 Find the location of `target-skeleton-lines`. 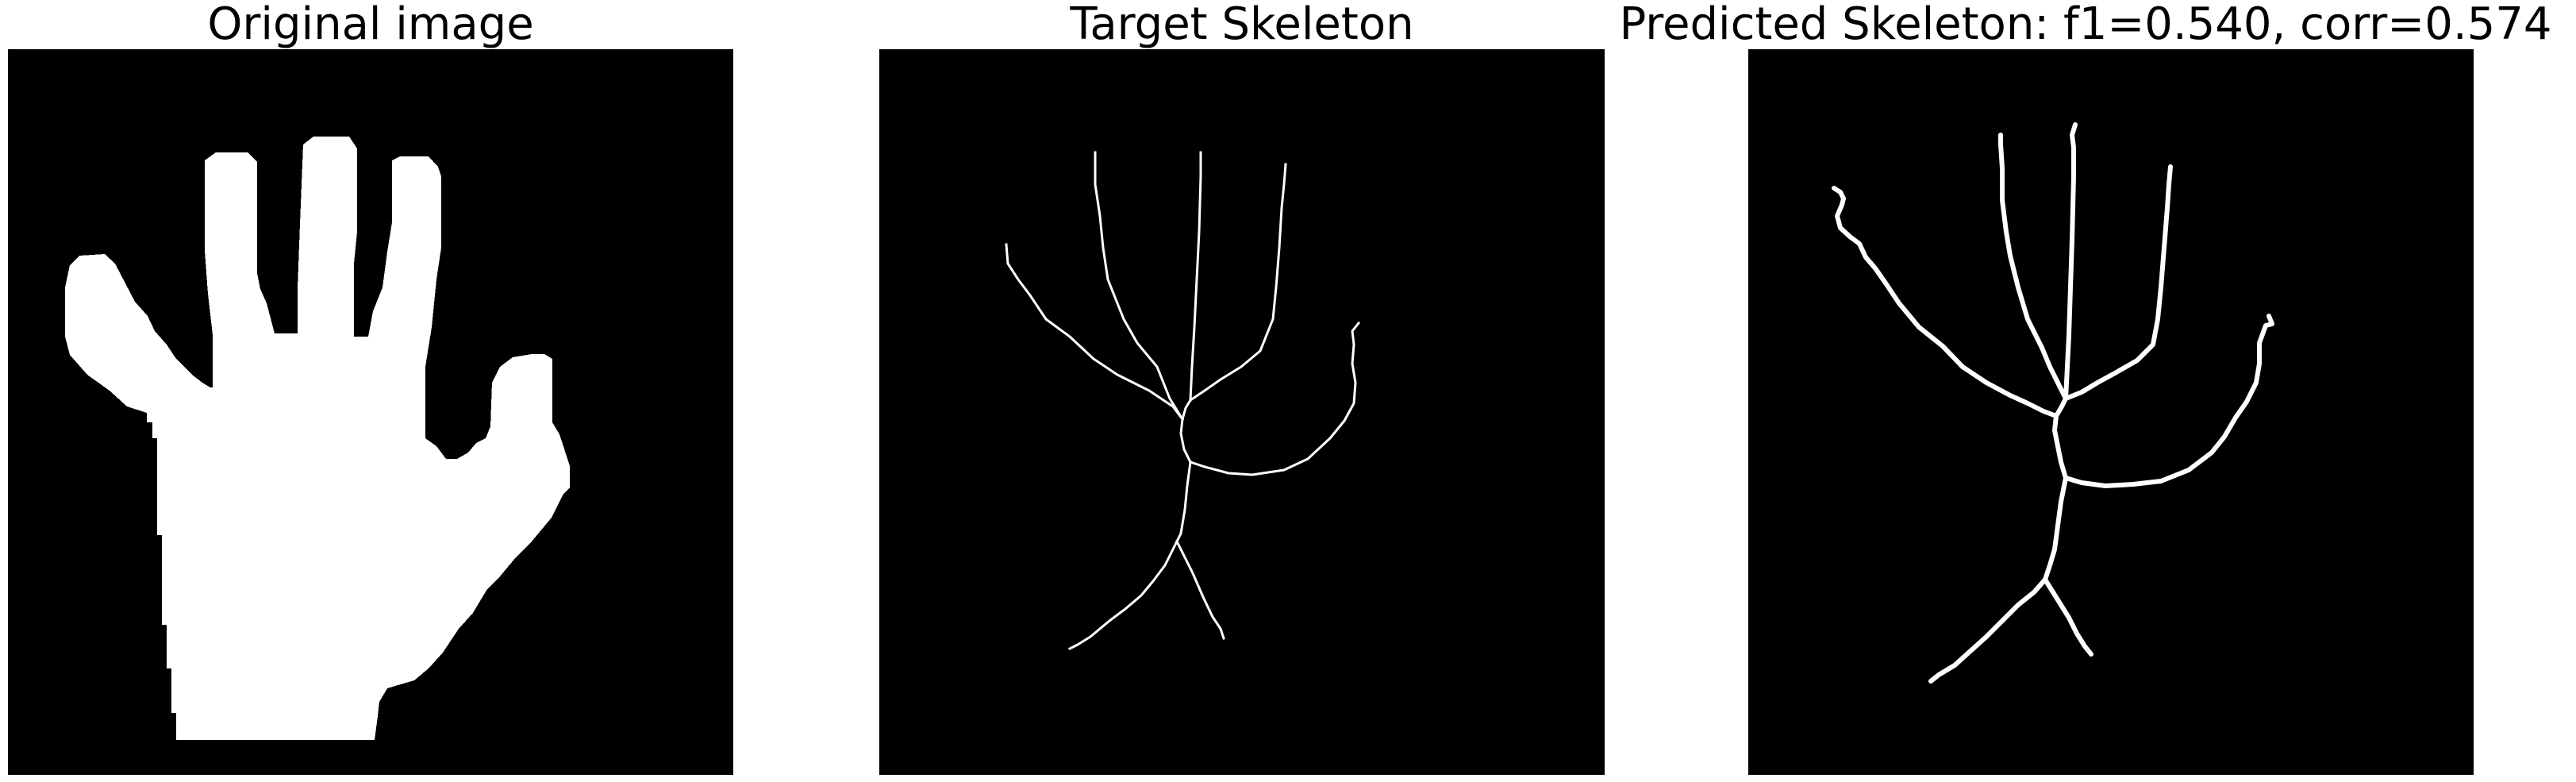

target-skeleton-lines is located at coordinates (1183, 401).